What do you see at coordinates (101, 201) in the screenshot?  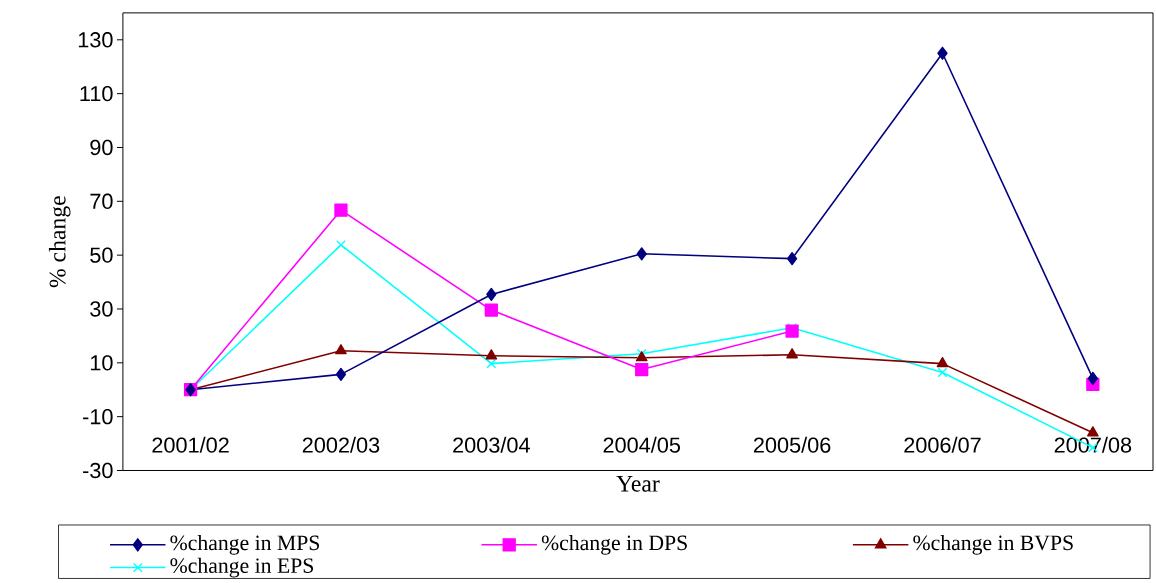 I see `y-tick-label: 70` at bounding box center [101, 201].